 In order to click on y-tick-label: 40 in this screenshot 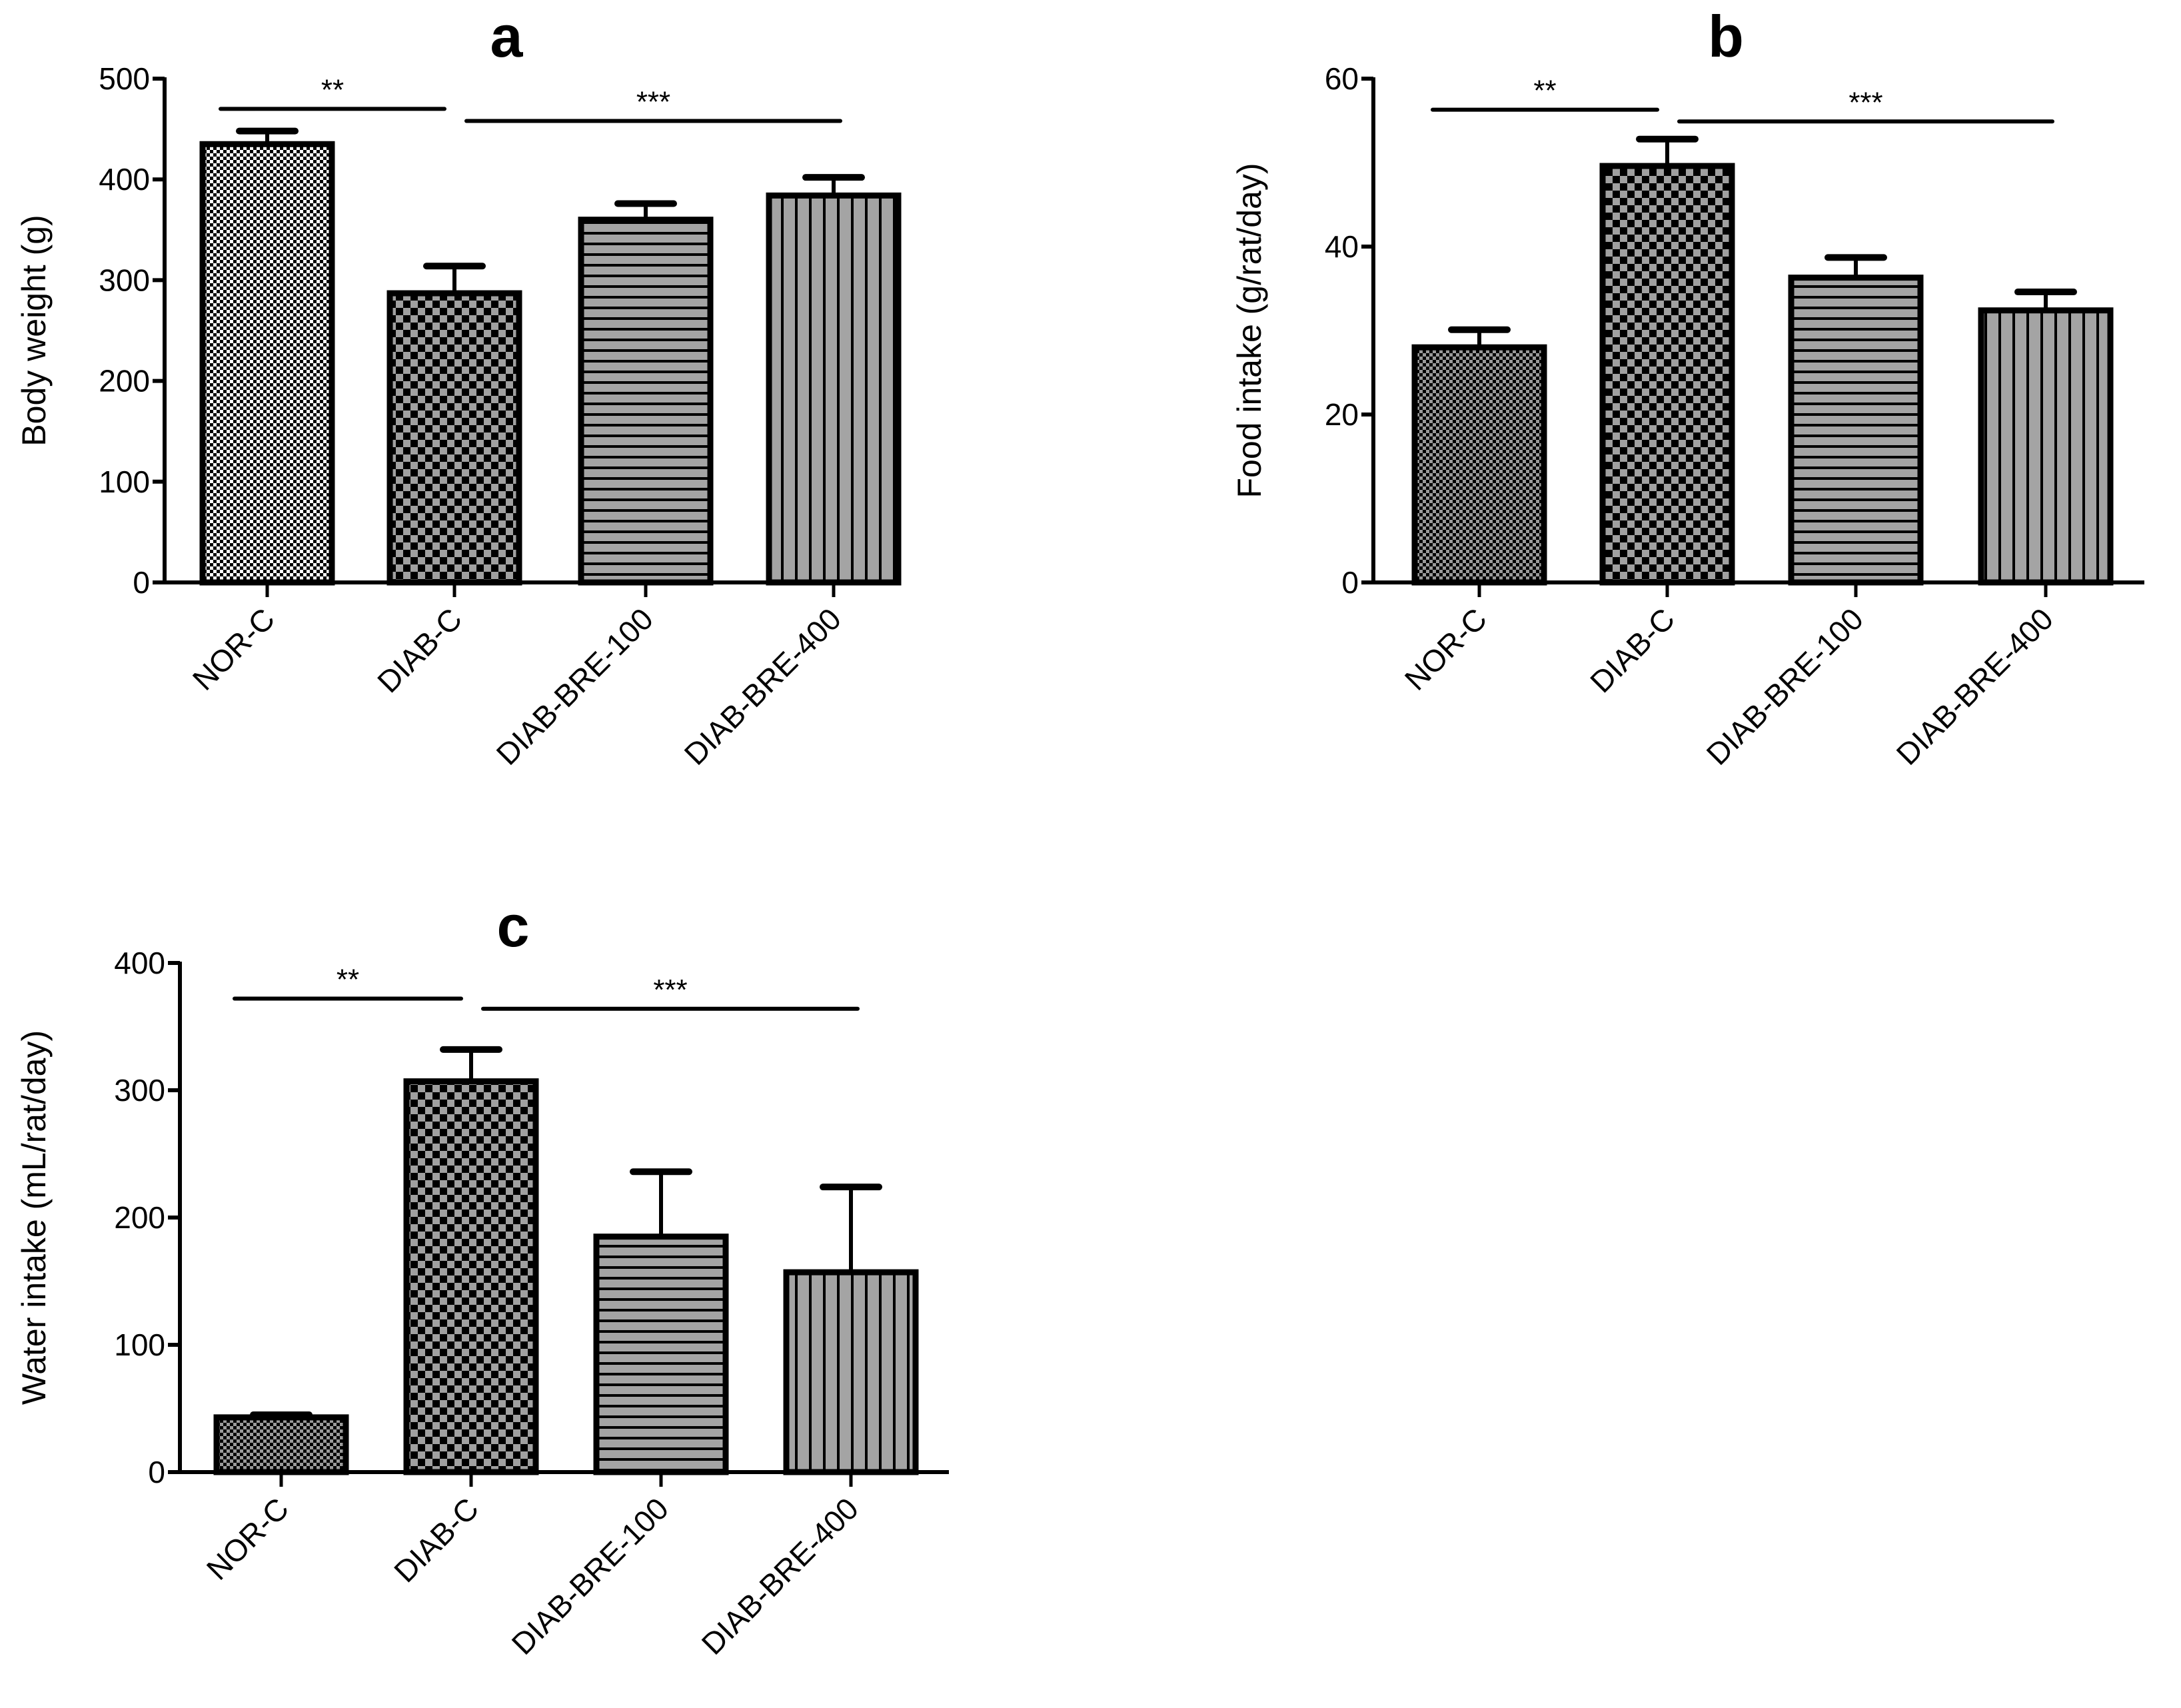, I will do `click(1342, 247)`.